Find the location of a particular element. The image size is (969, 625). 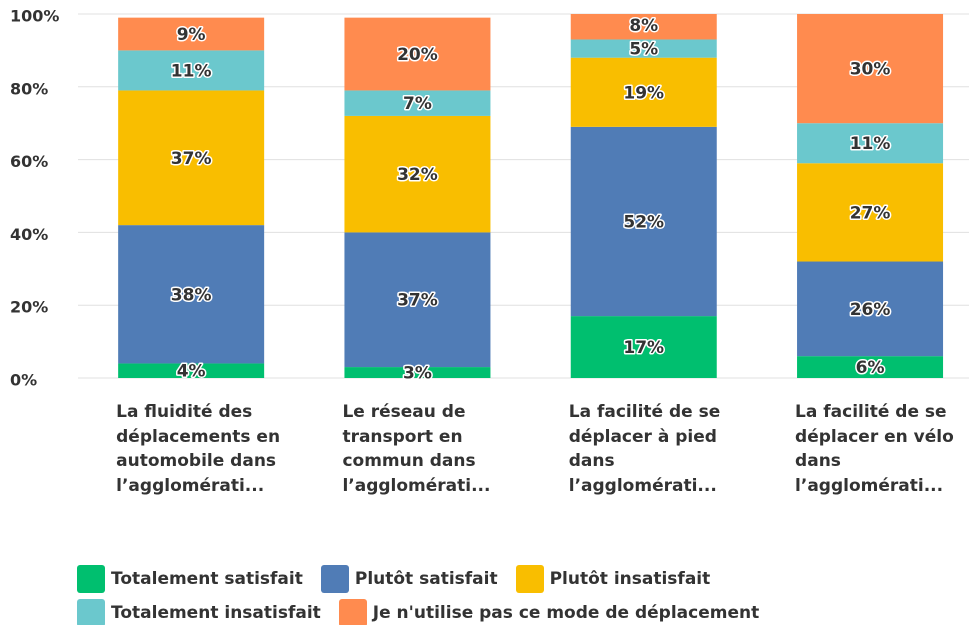

data-label: 7% is located at coordinates (417, 104).